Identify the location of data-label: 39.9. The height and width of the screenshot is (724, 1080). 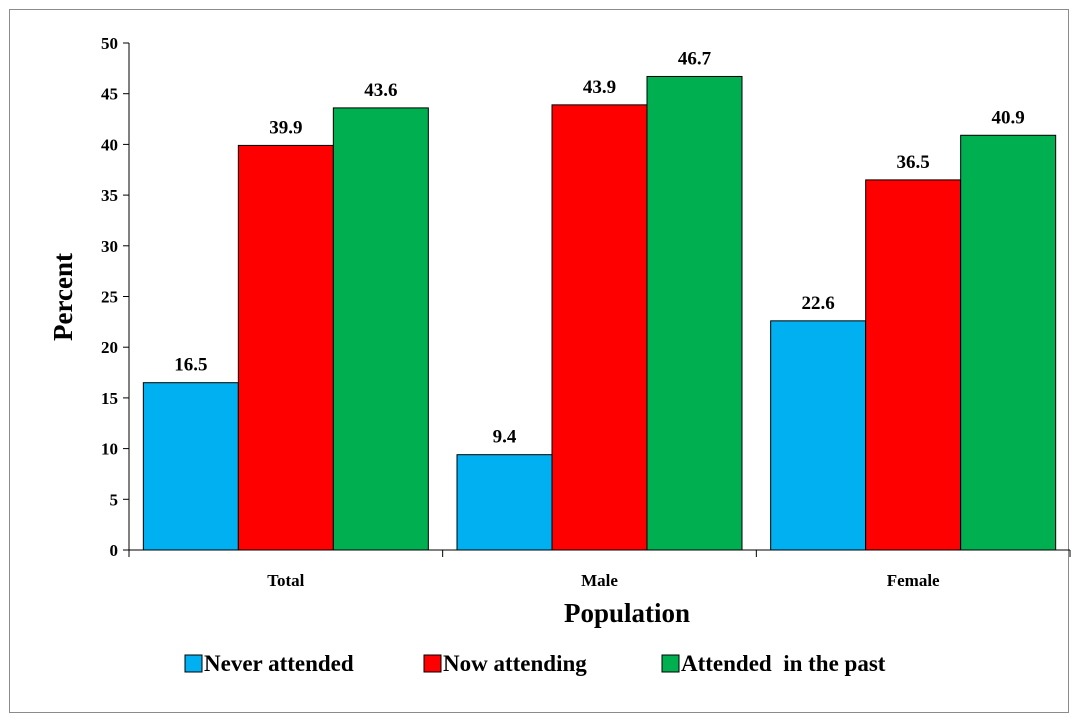
(285, 127).